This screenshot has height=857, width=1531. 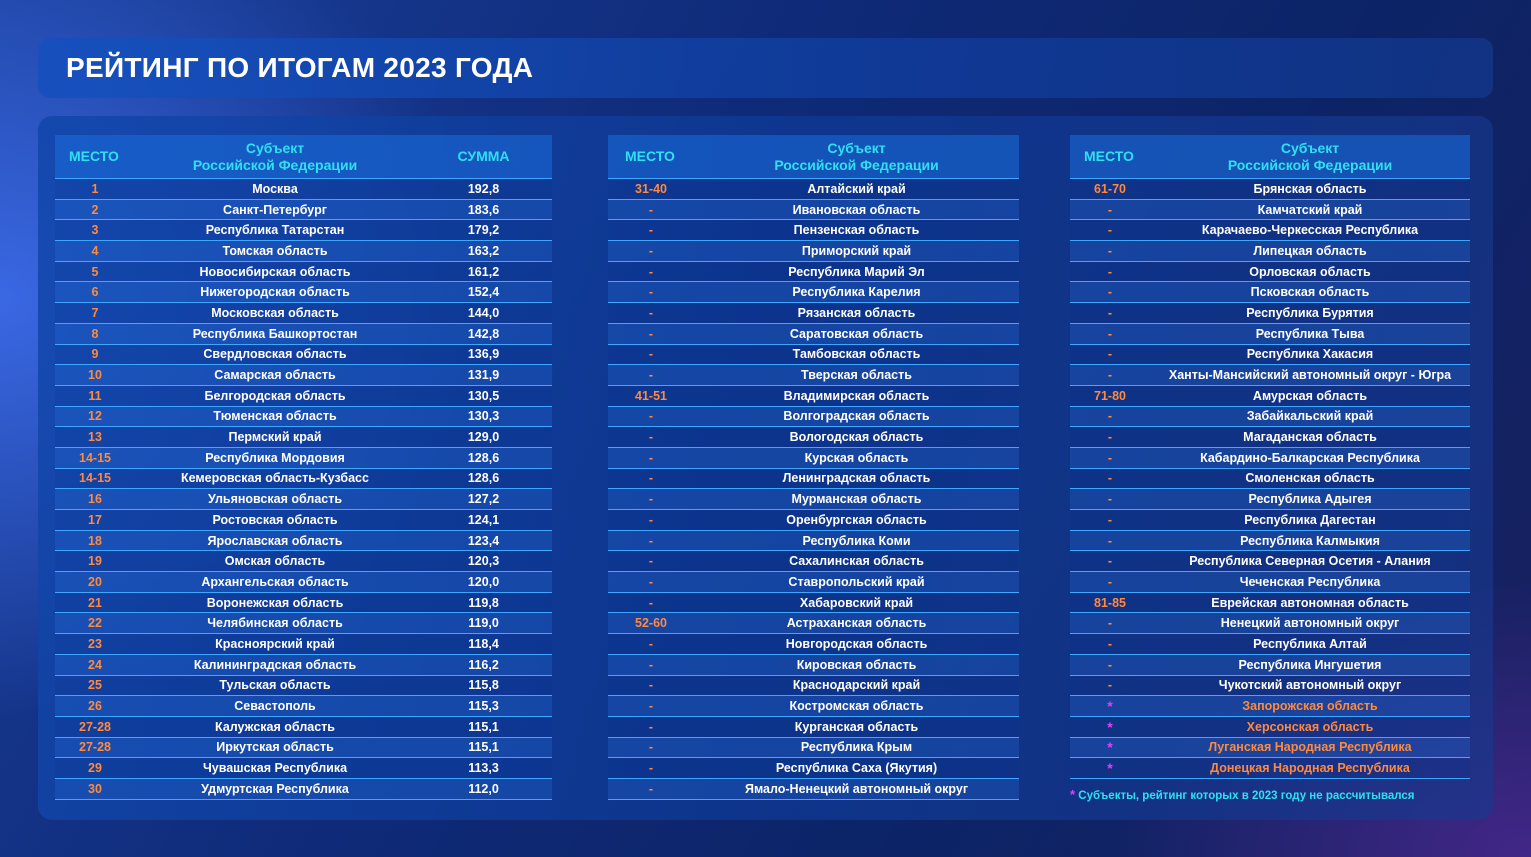 I want to click on subject-cell: Брянская область, so click(x=1310, y=189).